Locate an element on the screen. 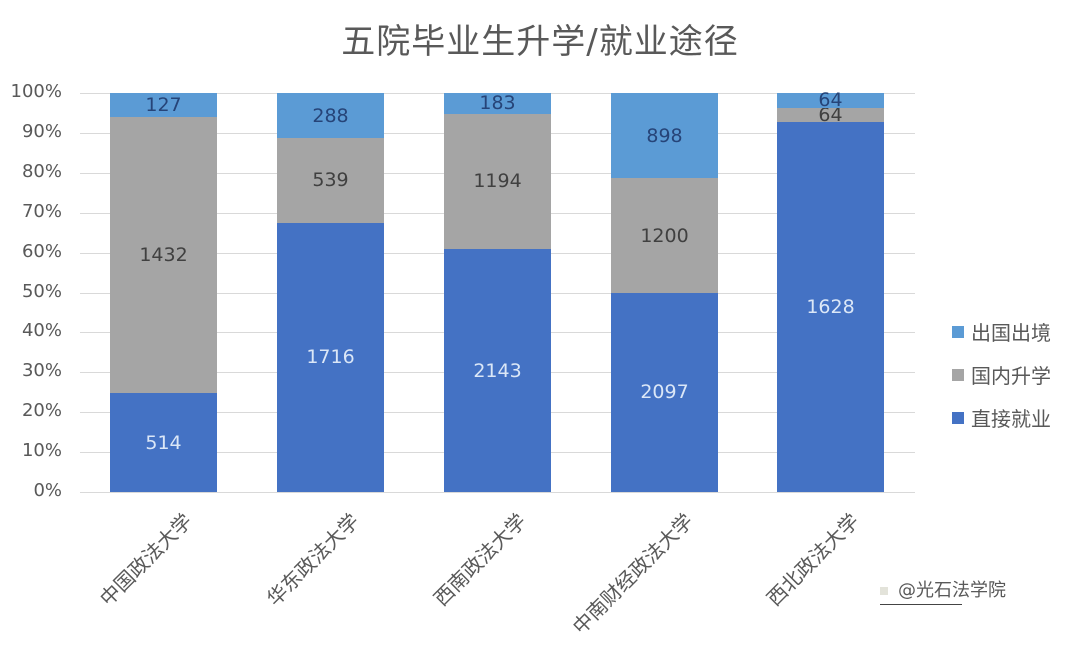 The width and height of the screenshot is (1080, 662). bar-segment-employ: 514 is located at coordinates (163, 442).